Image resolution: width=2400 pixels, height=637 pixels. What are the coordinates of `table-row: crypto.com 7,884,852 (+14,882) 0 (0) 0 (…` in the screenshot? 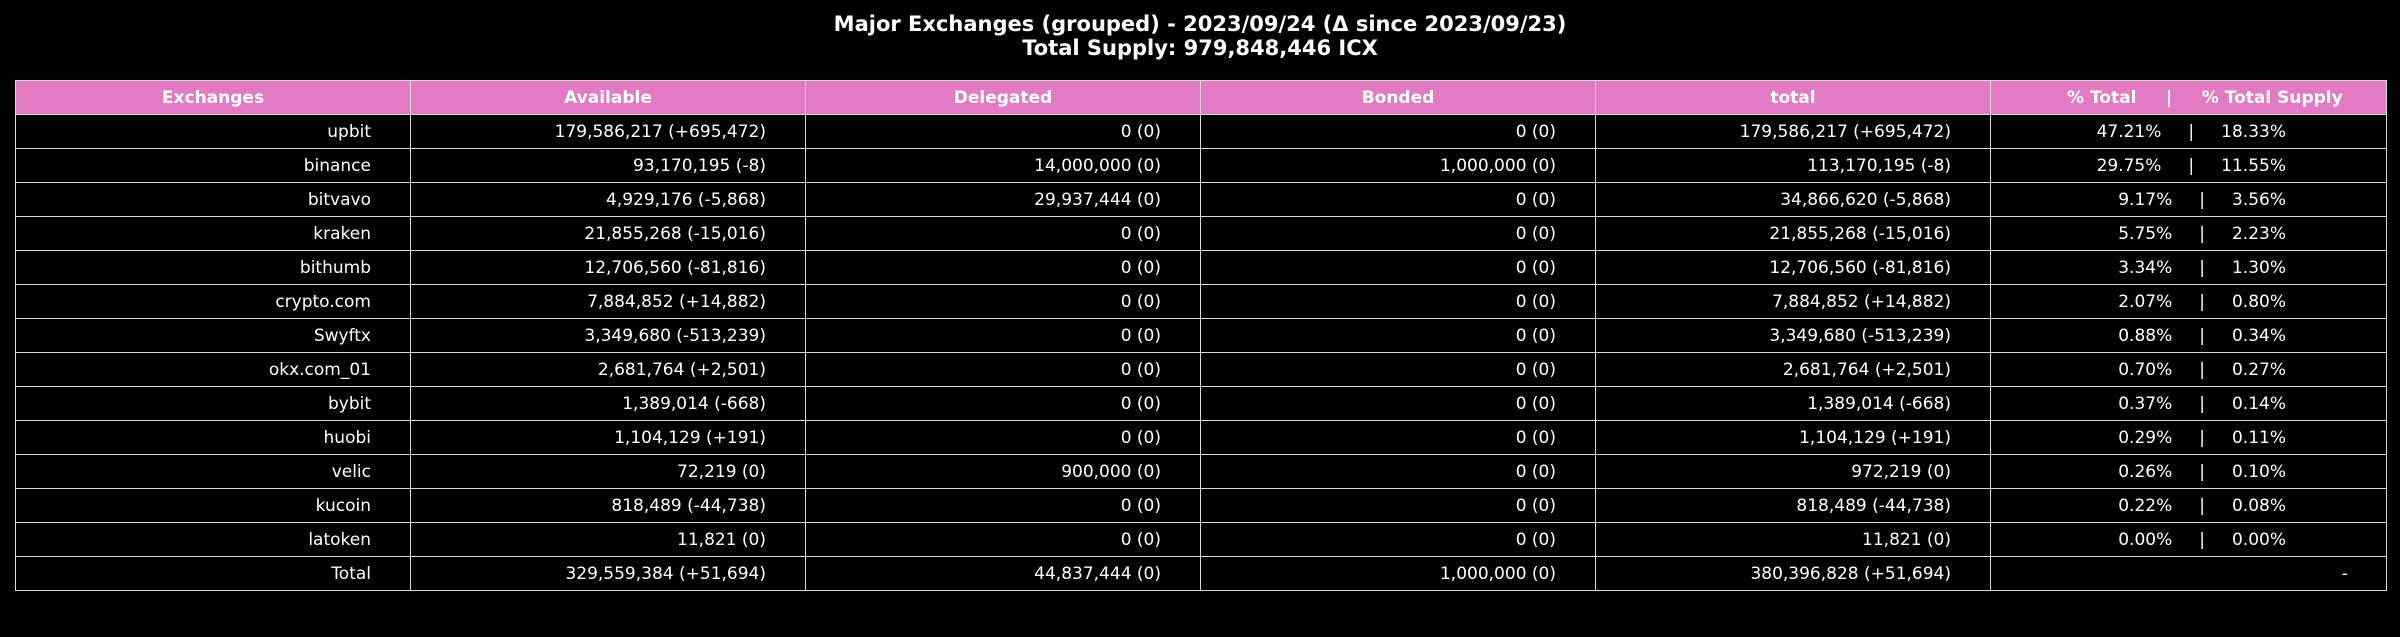 It's located at (1201, 301).